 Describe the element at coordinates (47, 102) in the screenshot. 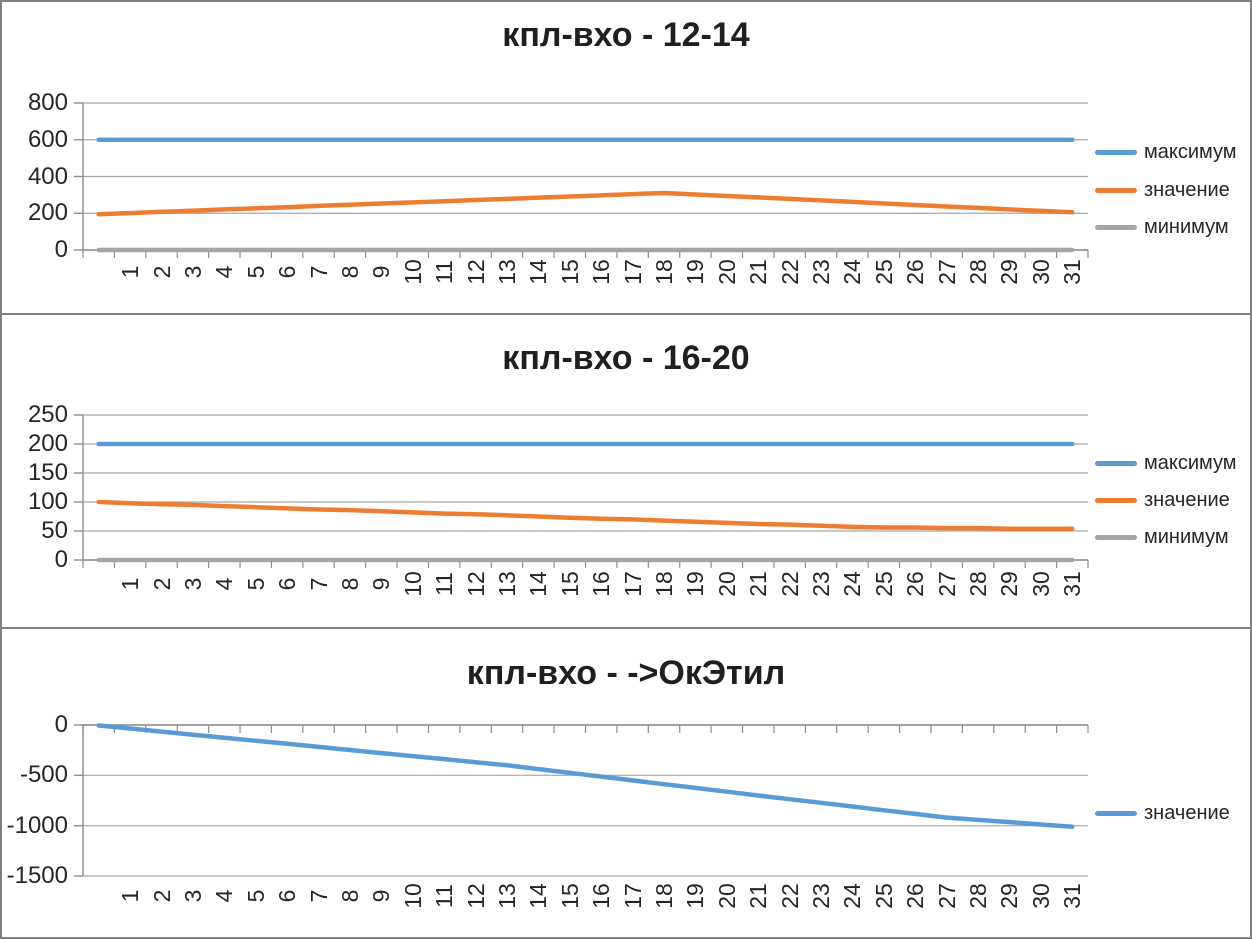

I see `y-axis-label: 800` at that location.